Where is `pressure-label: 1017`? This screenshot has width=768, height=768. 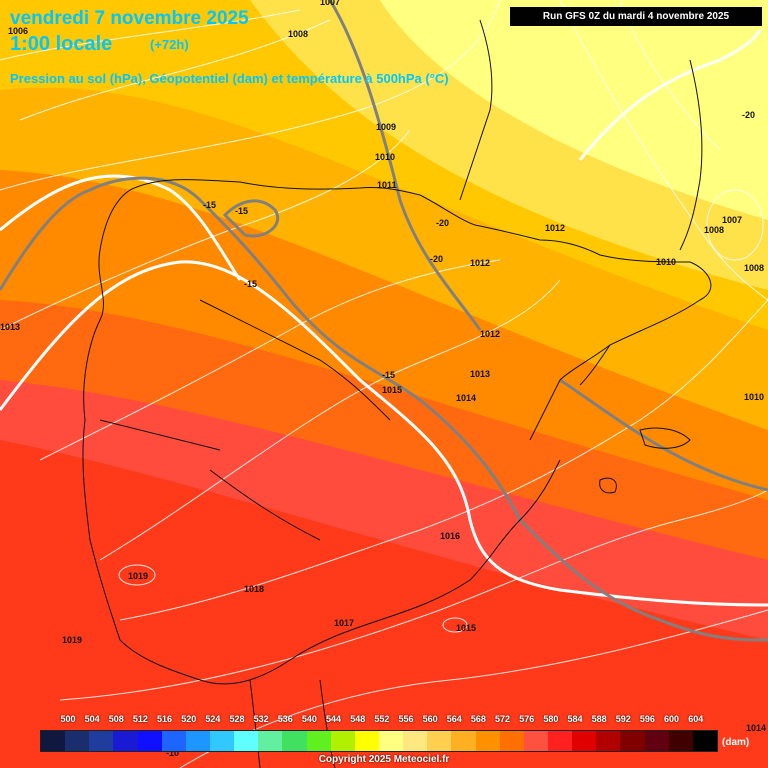 pressure-label: 1017 is located at coordinates (344, 623).